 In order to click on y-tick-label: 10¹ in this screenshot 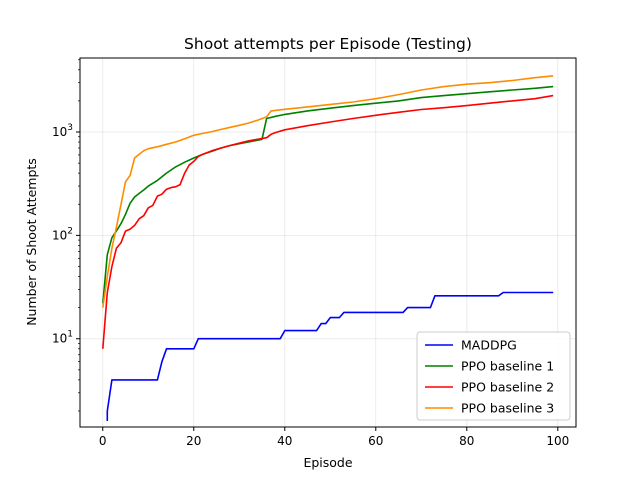, I will do `click(62, 338)`.